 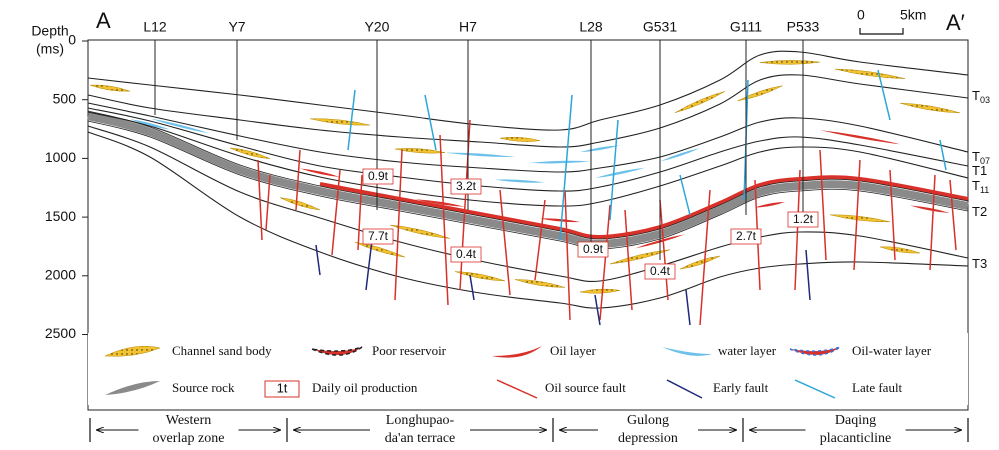 I want to click on zone-label: Western, so click(x=189, y=420).